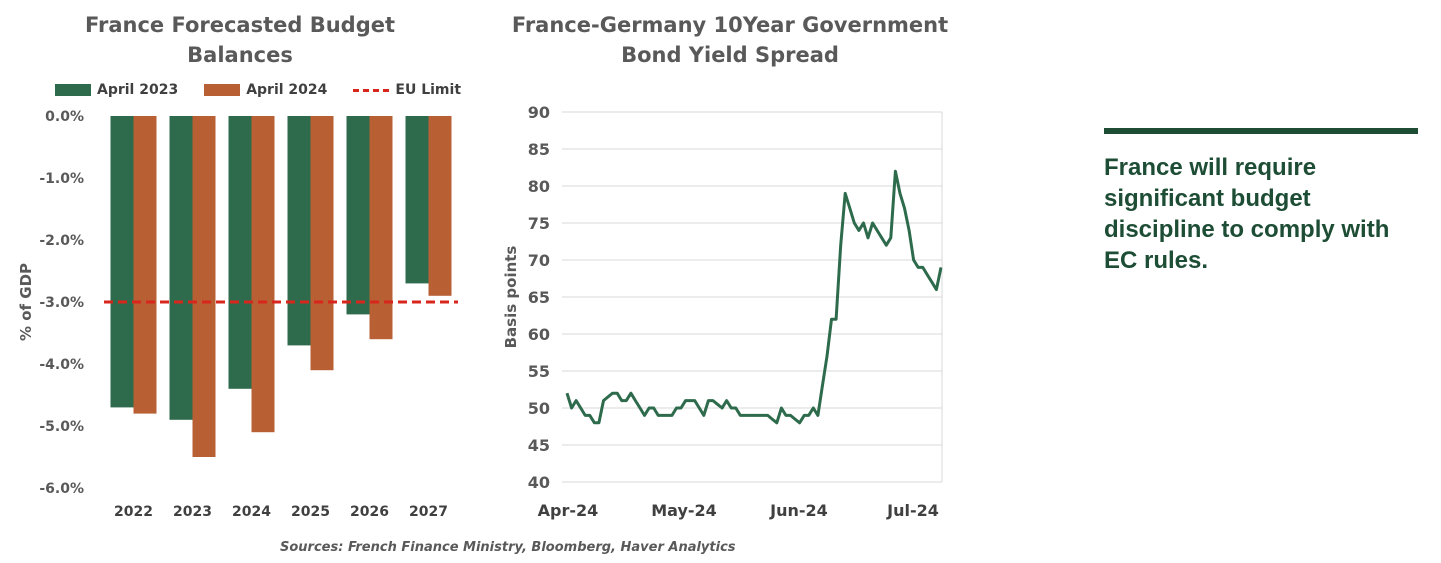 This screenshot has height=563, width=1441. Describe the element at coordinates (428, 90) in the screenshot. I see `legend-label-eu-limit: EU Limit` at that location.